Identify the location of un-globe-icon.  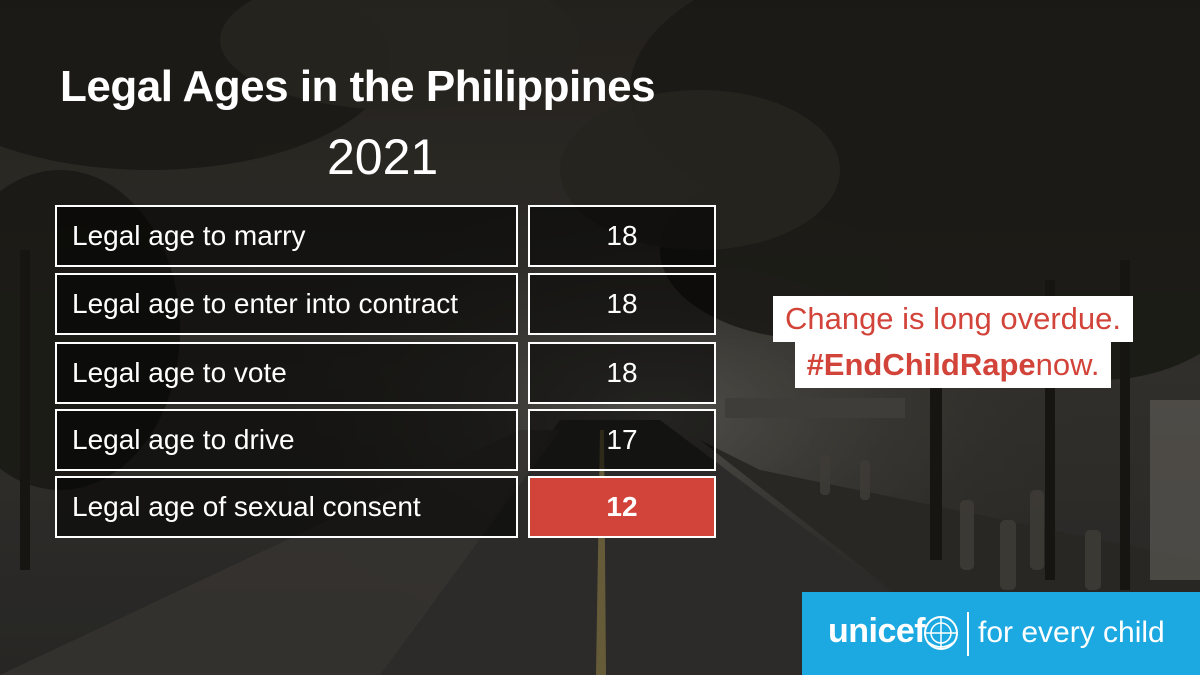
(941, 633).